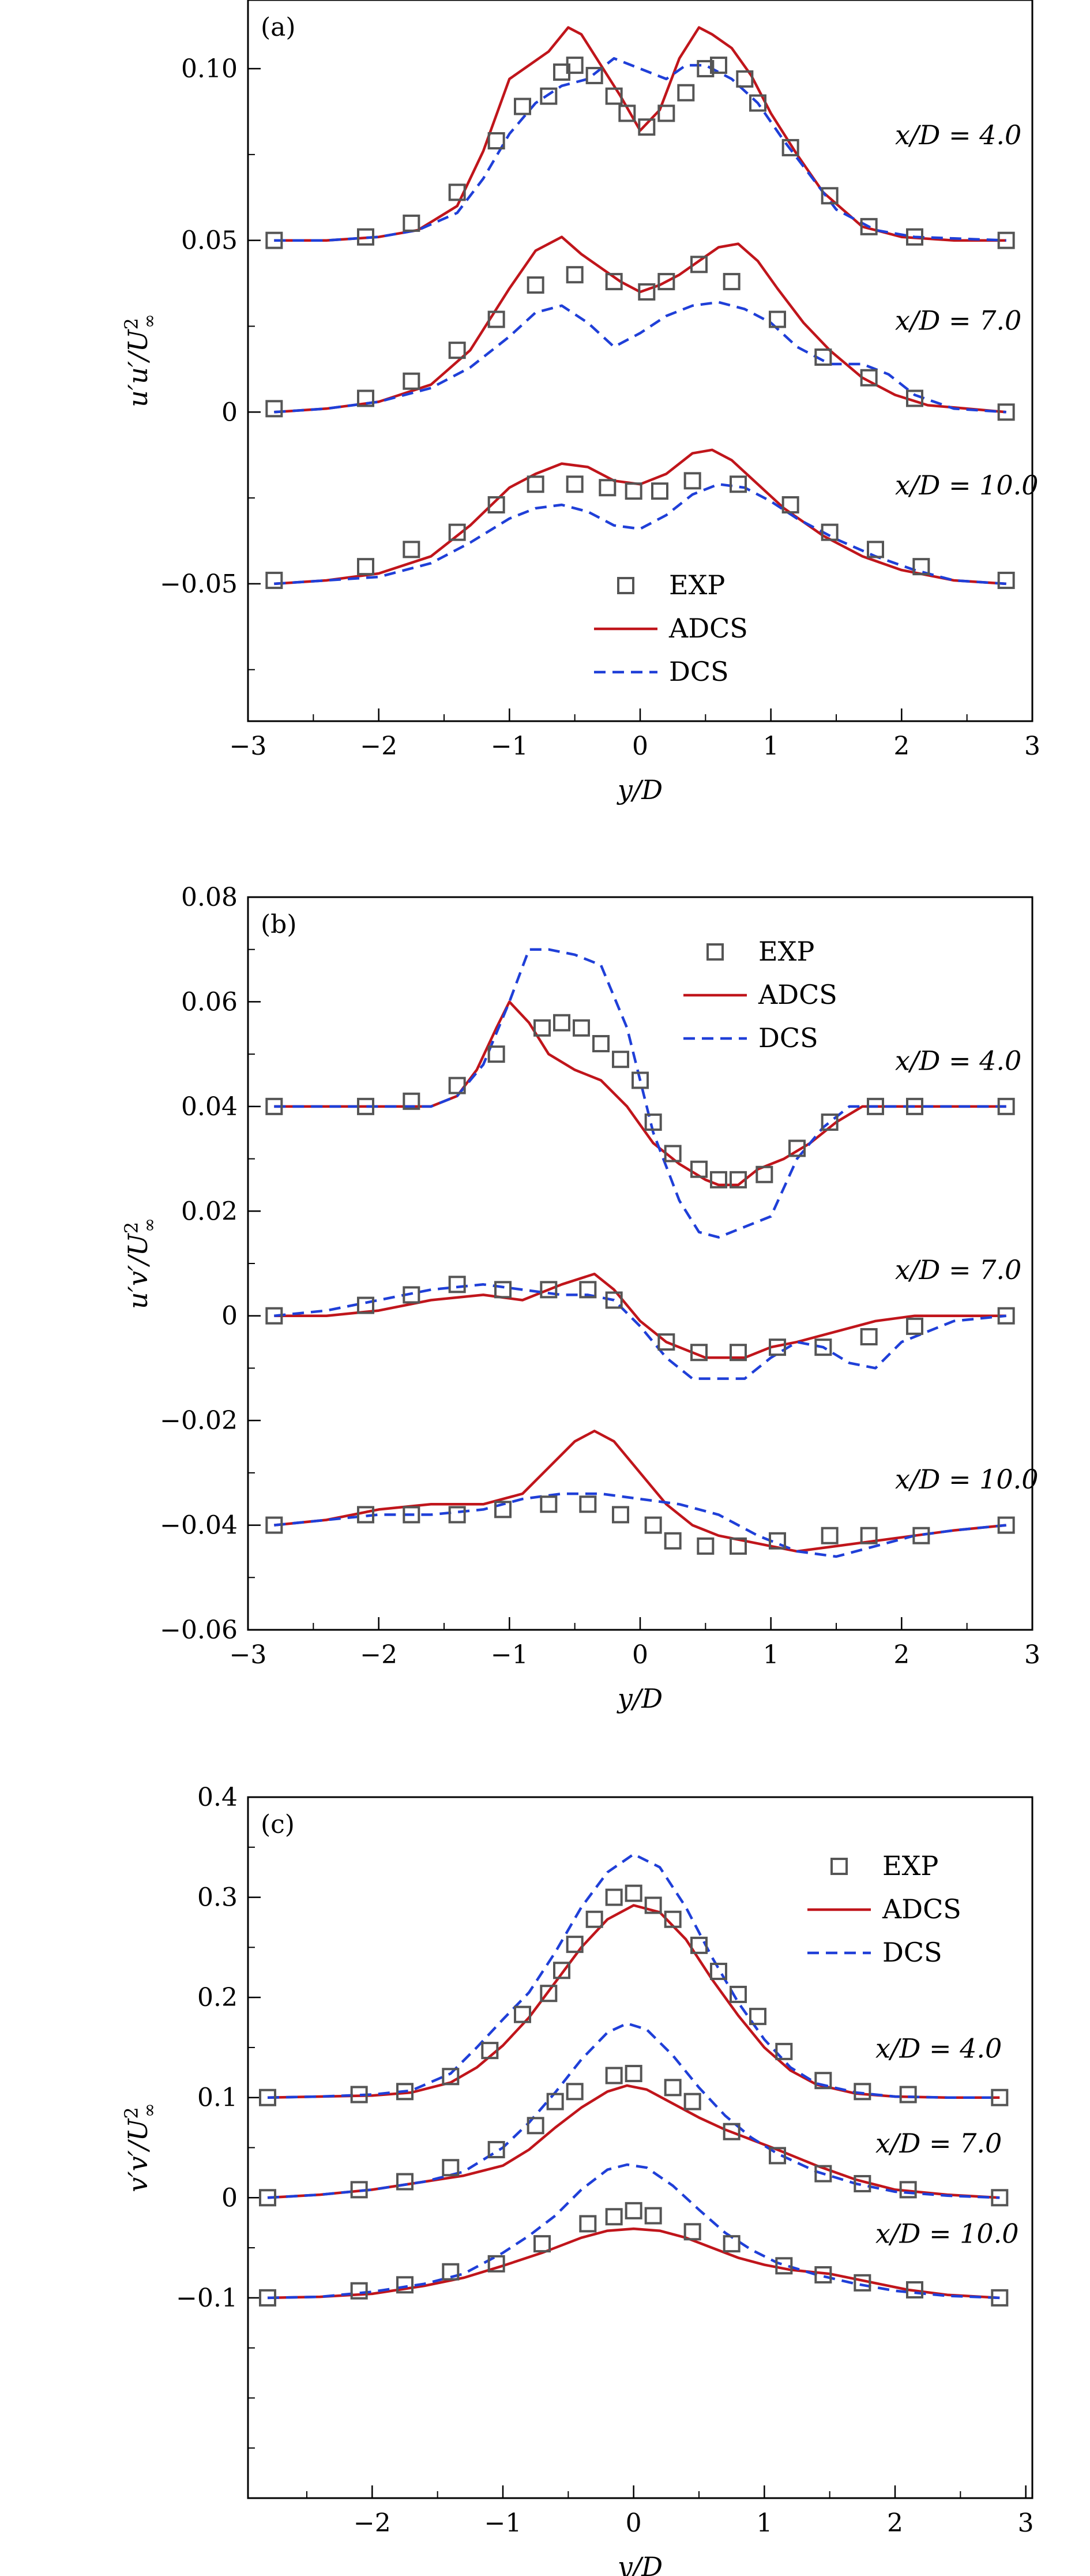 This screenshot has height=2576, width=1090. I want to click on x-tick-label: −1, so click(509, 1655).